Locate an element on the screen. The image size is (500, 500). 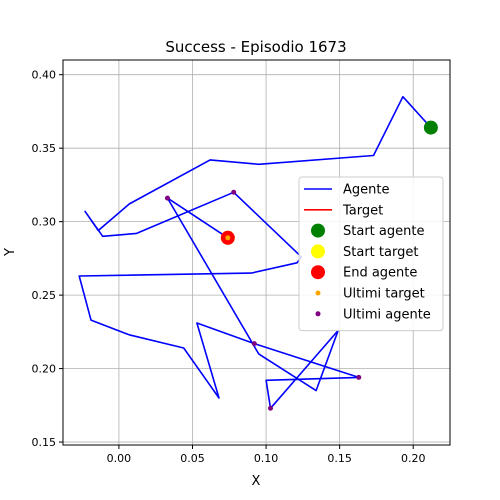
legend-label: Ultimi target is located at coordinates (384, 294).